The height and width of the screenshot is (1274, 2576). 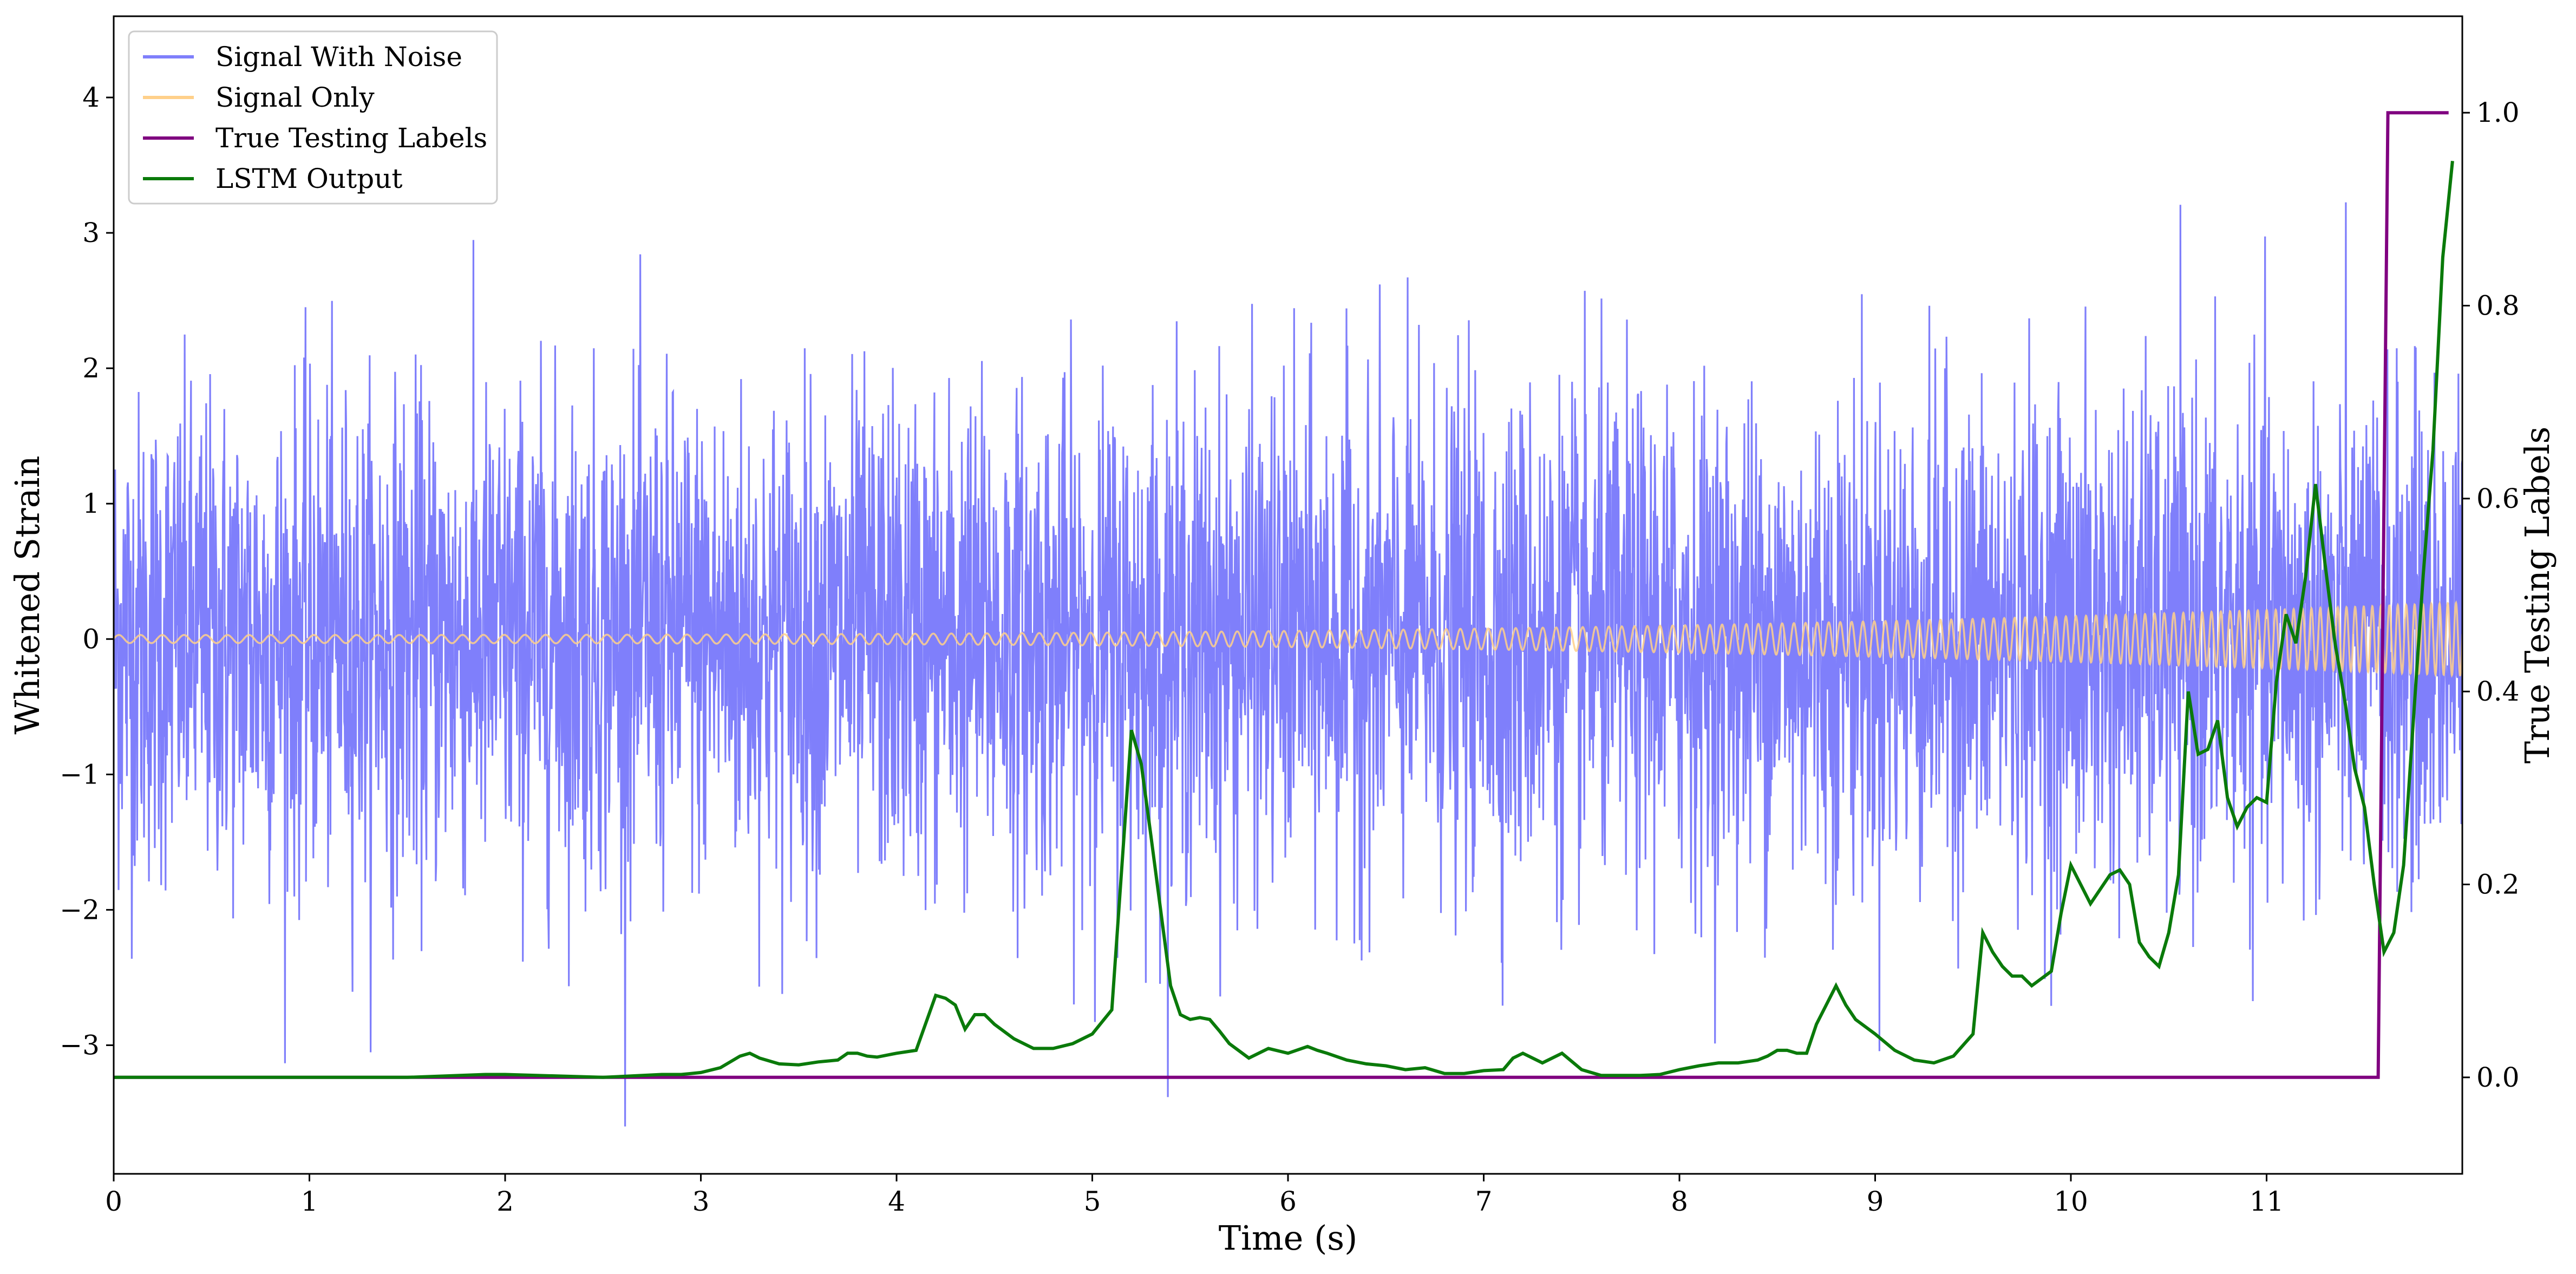 I want to click on x-tick-label: 8, so click(x=1680, y=1201).